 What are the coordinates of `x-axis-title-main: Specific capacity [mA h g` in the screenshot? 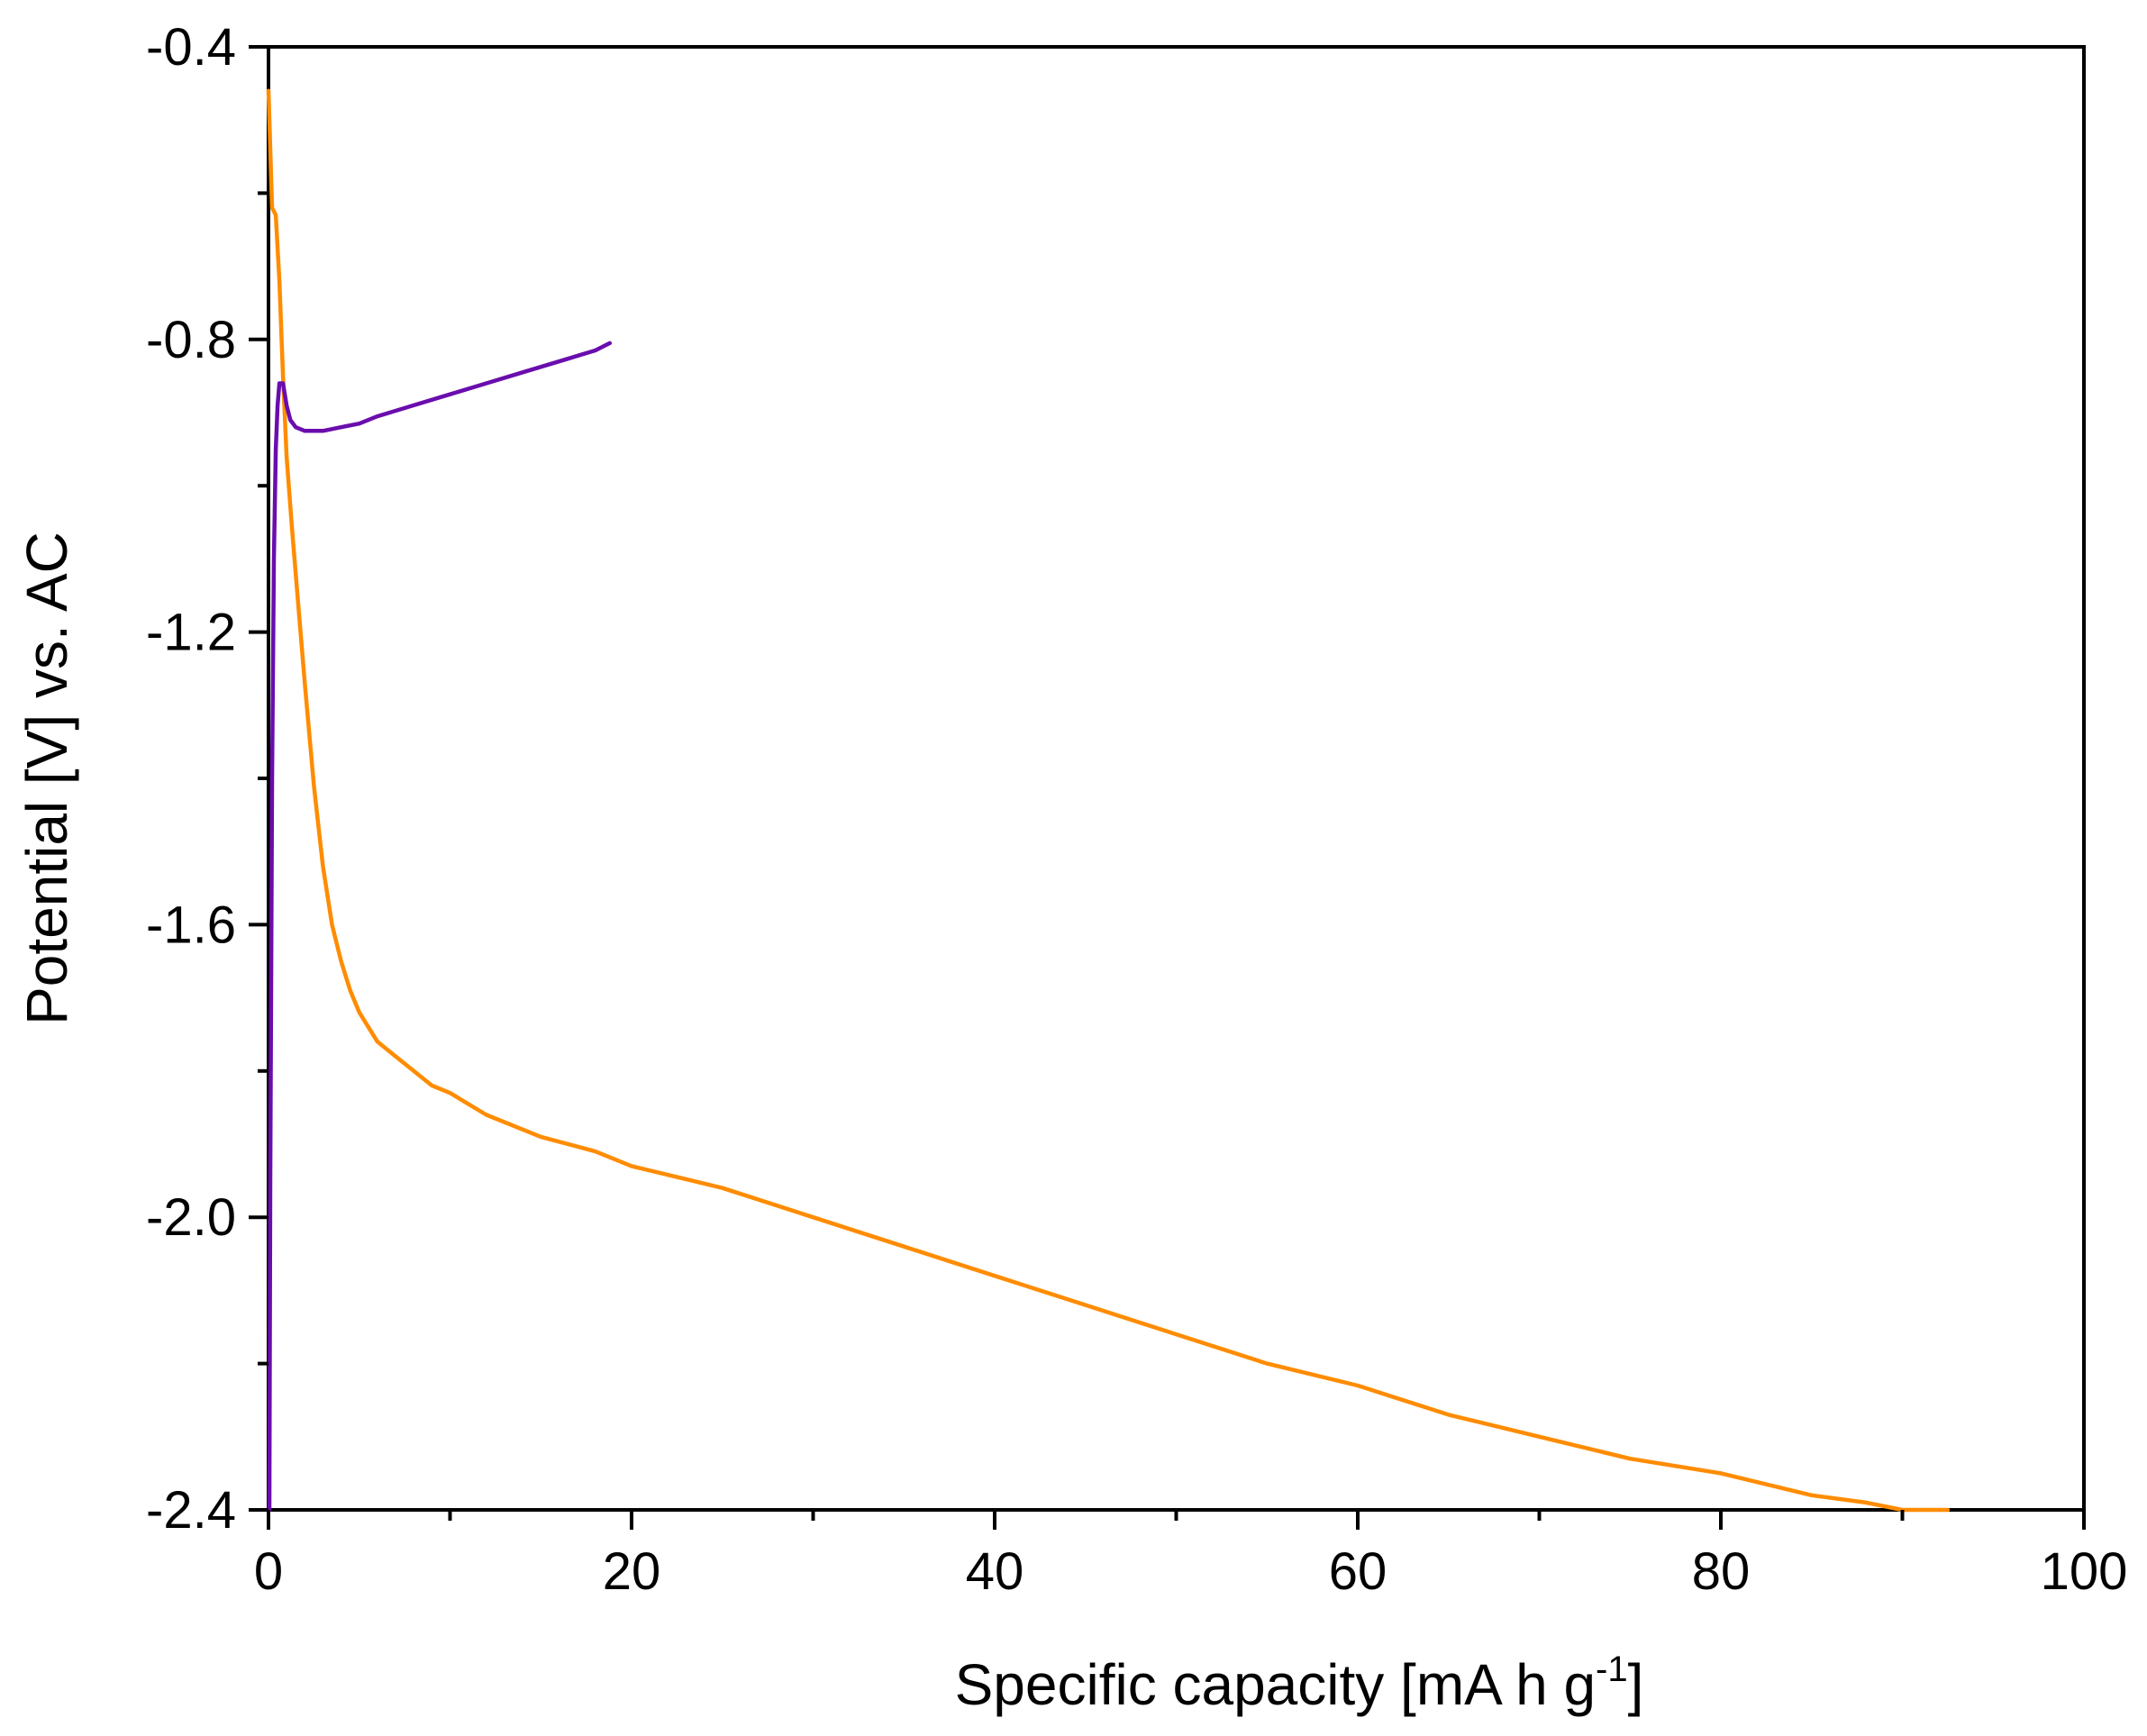 It's located at (1275, 1684).